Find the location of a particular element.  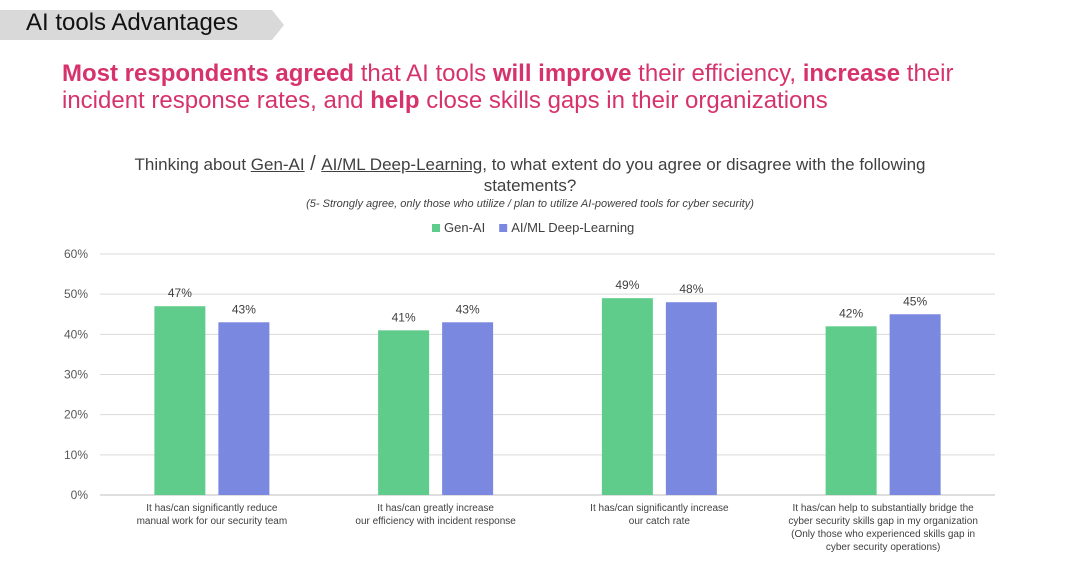

x-category-label: our catch rate is located at coordinates (660, 521).